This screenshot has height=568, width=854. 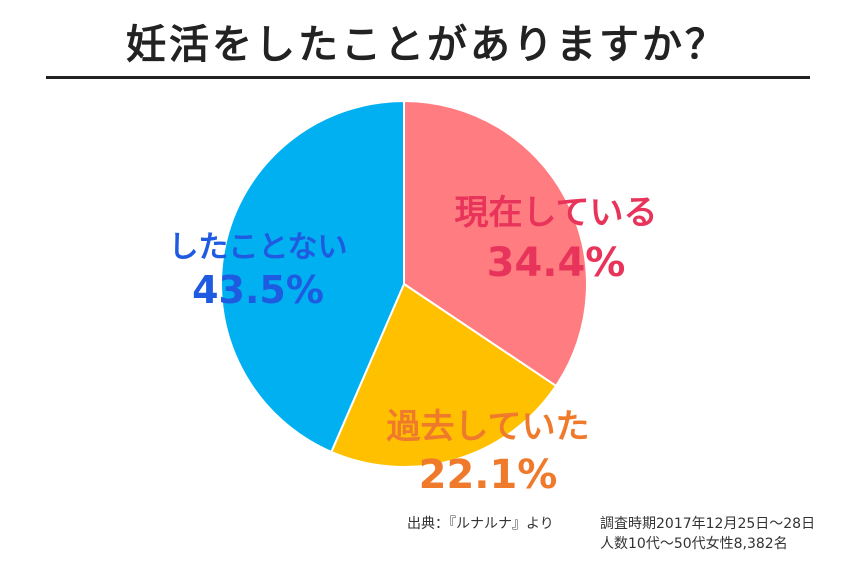 What do you see at coordinates (708, 524) in the screenshot?
I see `source-period: 調査時期2017年12月25日～28日` at bounding box center [708, 524].